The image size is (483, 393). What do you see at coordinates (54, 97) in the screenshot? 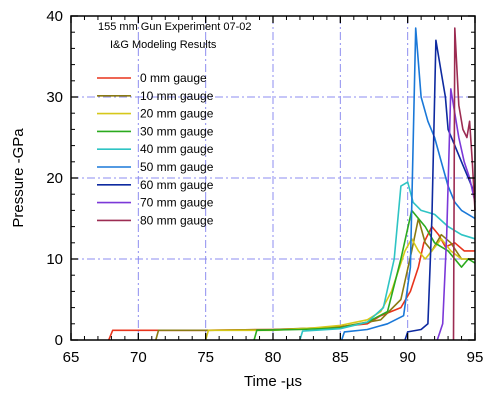
I see `y-tick-label: 30` at bounding box center [54, 97].